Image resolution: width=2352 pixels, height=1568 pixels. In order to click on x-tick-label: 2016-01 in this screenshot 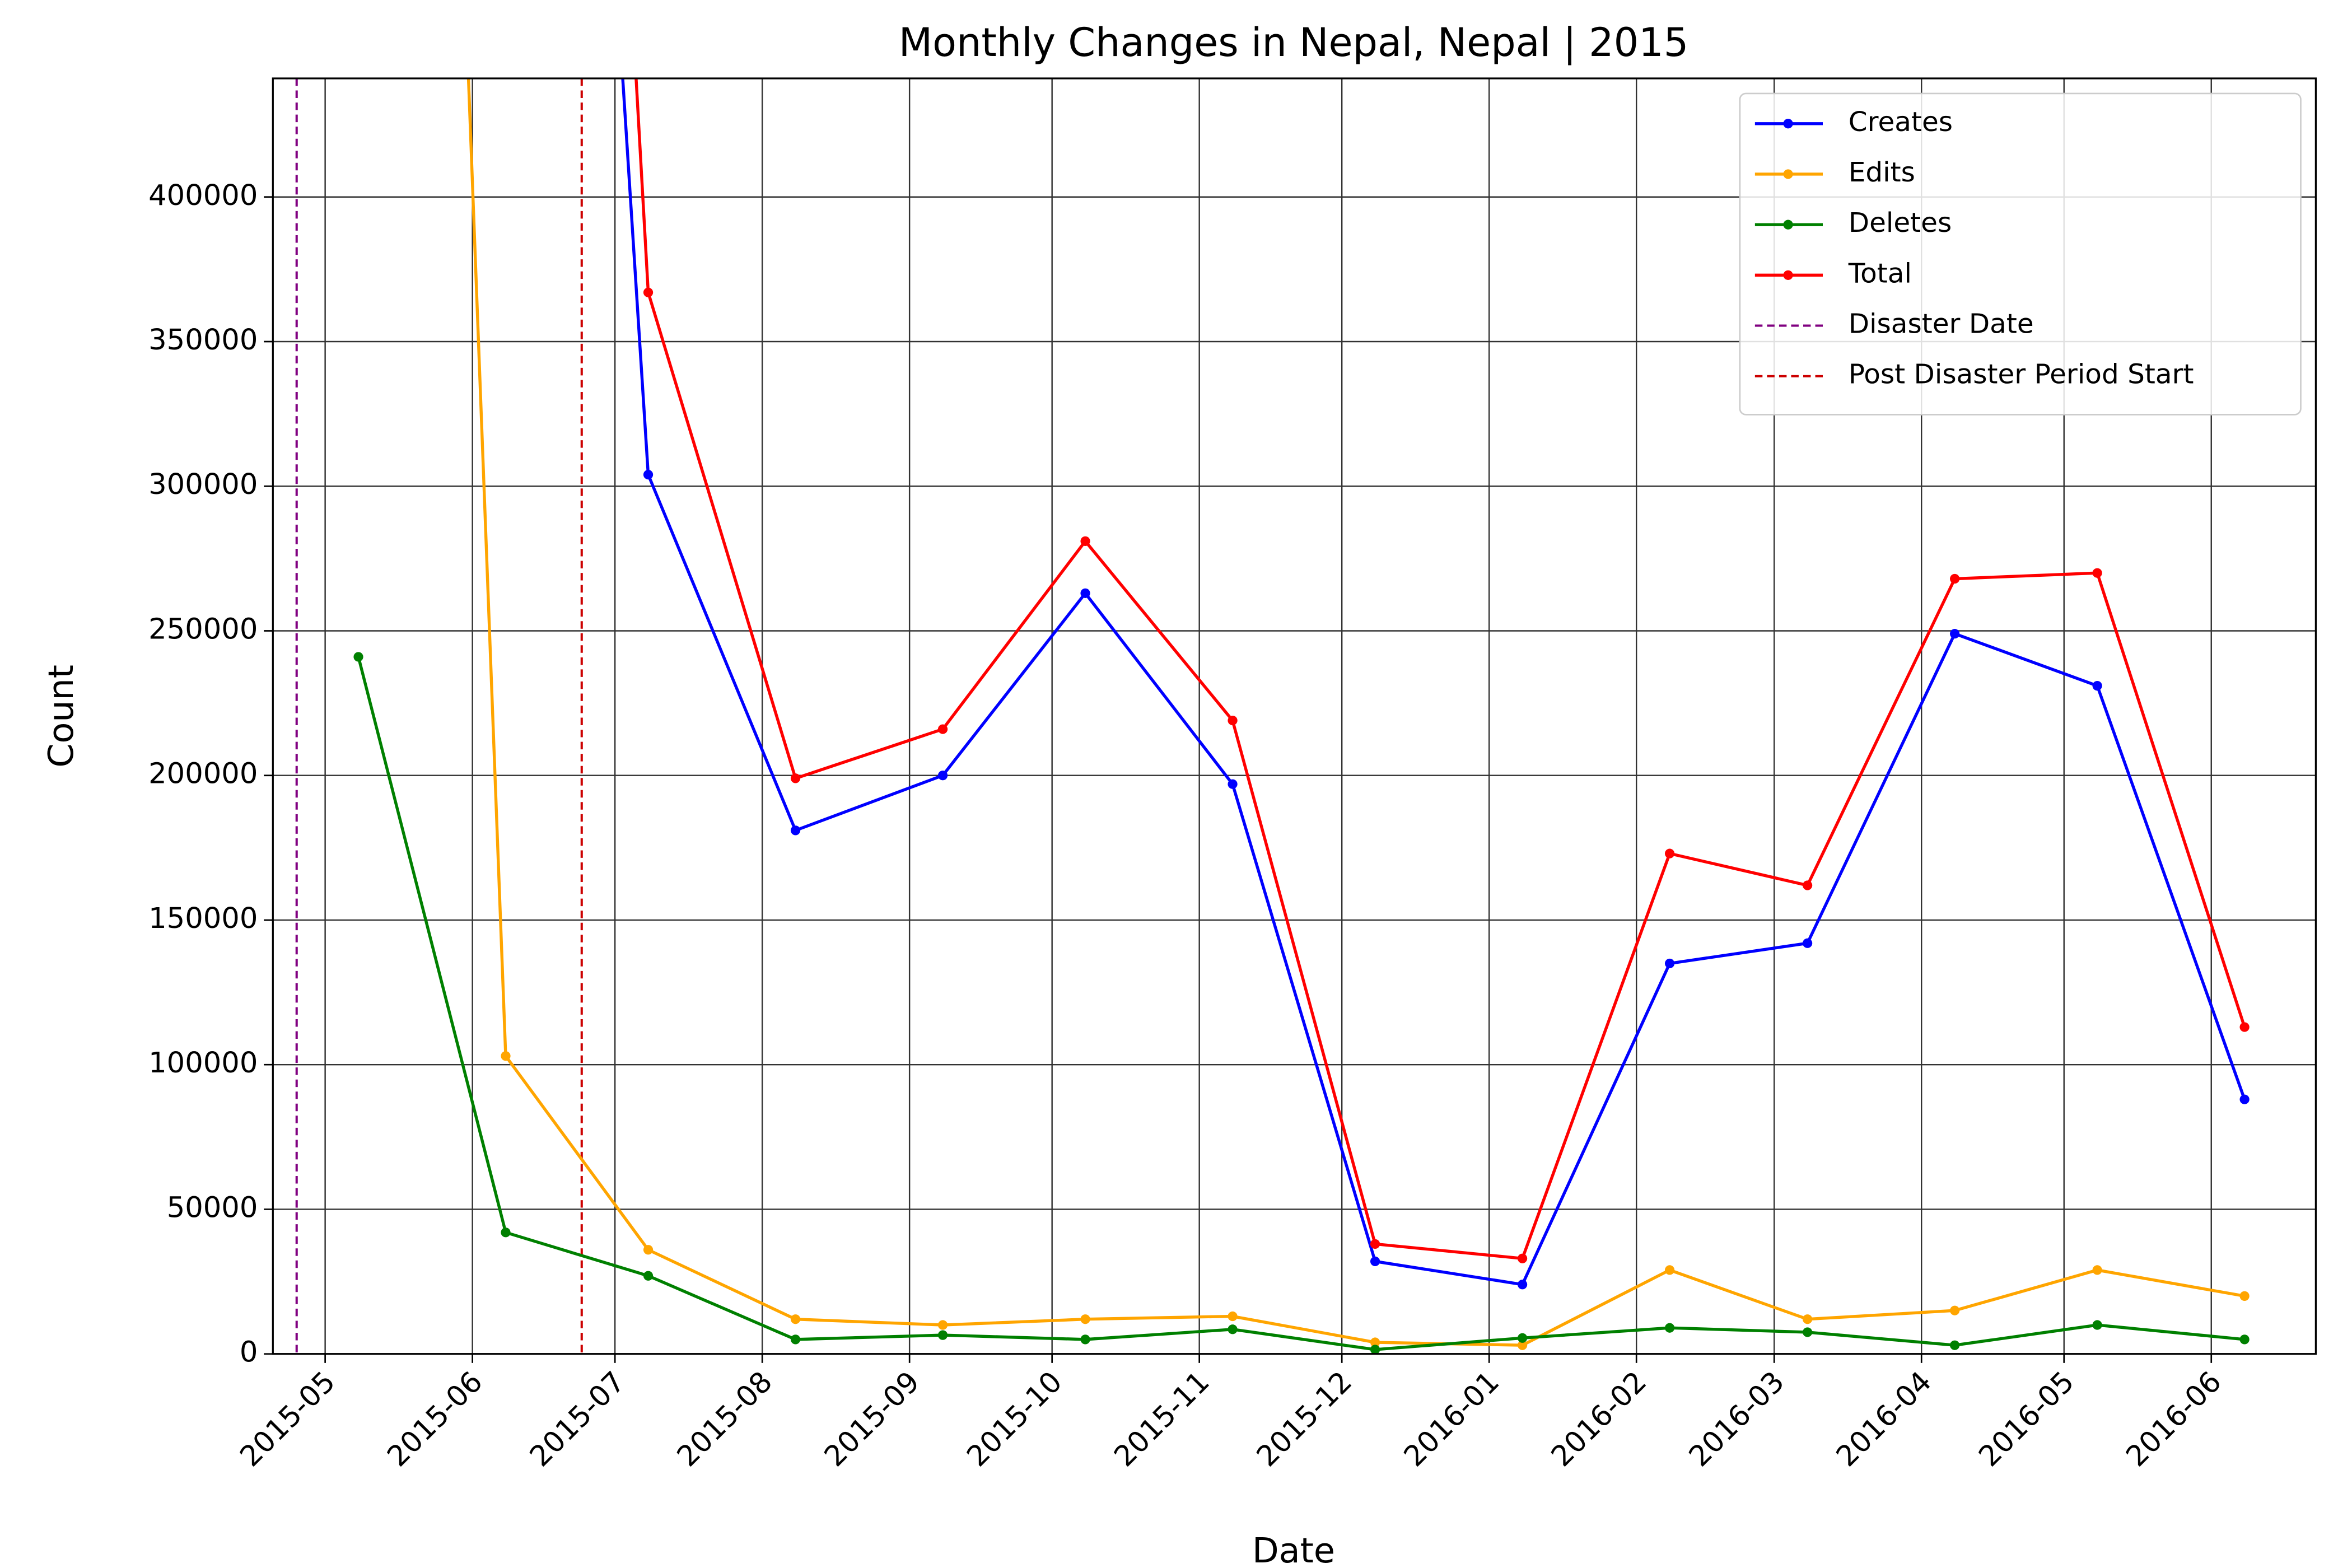, I will do `click(1452, 1419)`.